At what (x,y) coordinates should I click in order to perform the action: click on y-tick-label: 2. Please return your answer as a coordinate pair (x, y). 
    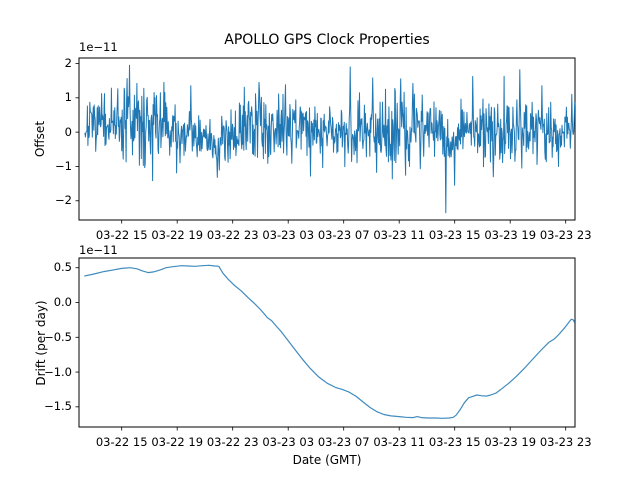
    Looking at the image, I should click on (68, 62).